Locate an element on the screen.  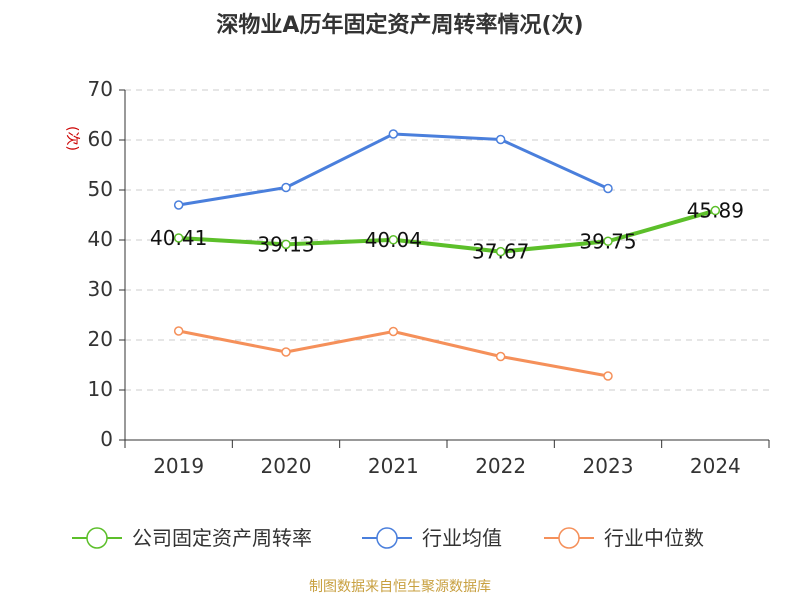
y-axis-unit: (次) is located at coordinates (72, 138).